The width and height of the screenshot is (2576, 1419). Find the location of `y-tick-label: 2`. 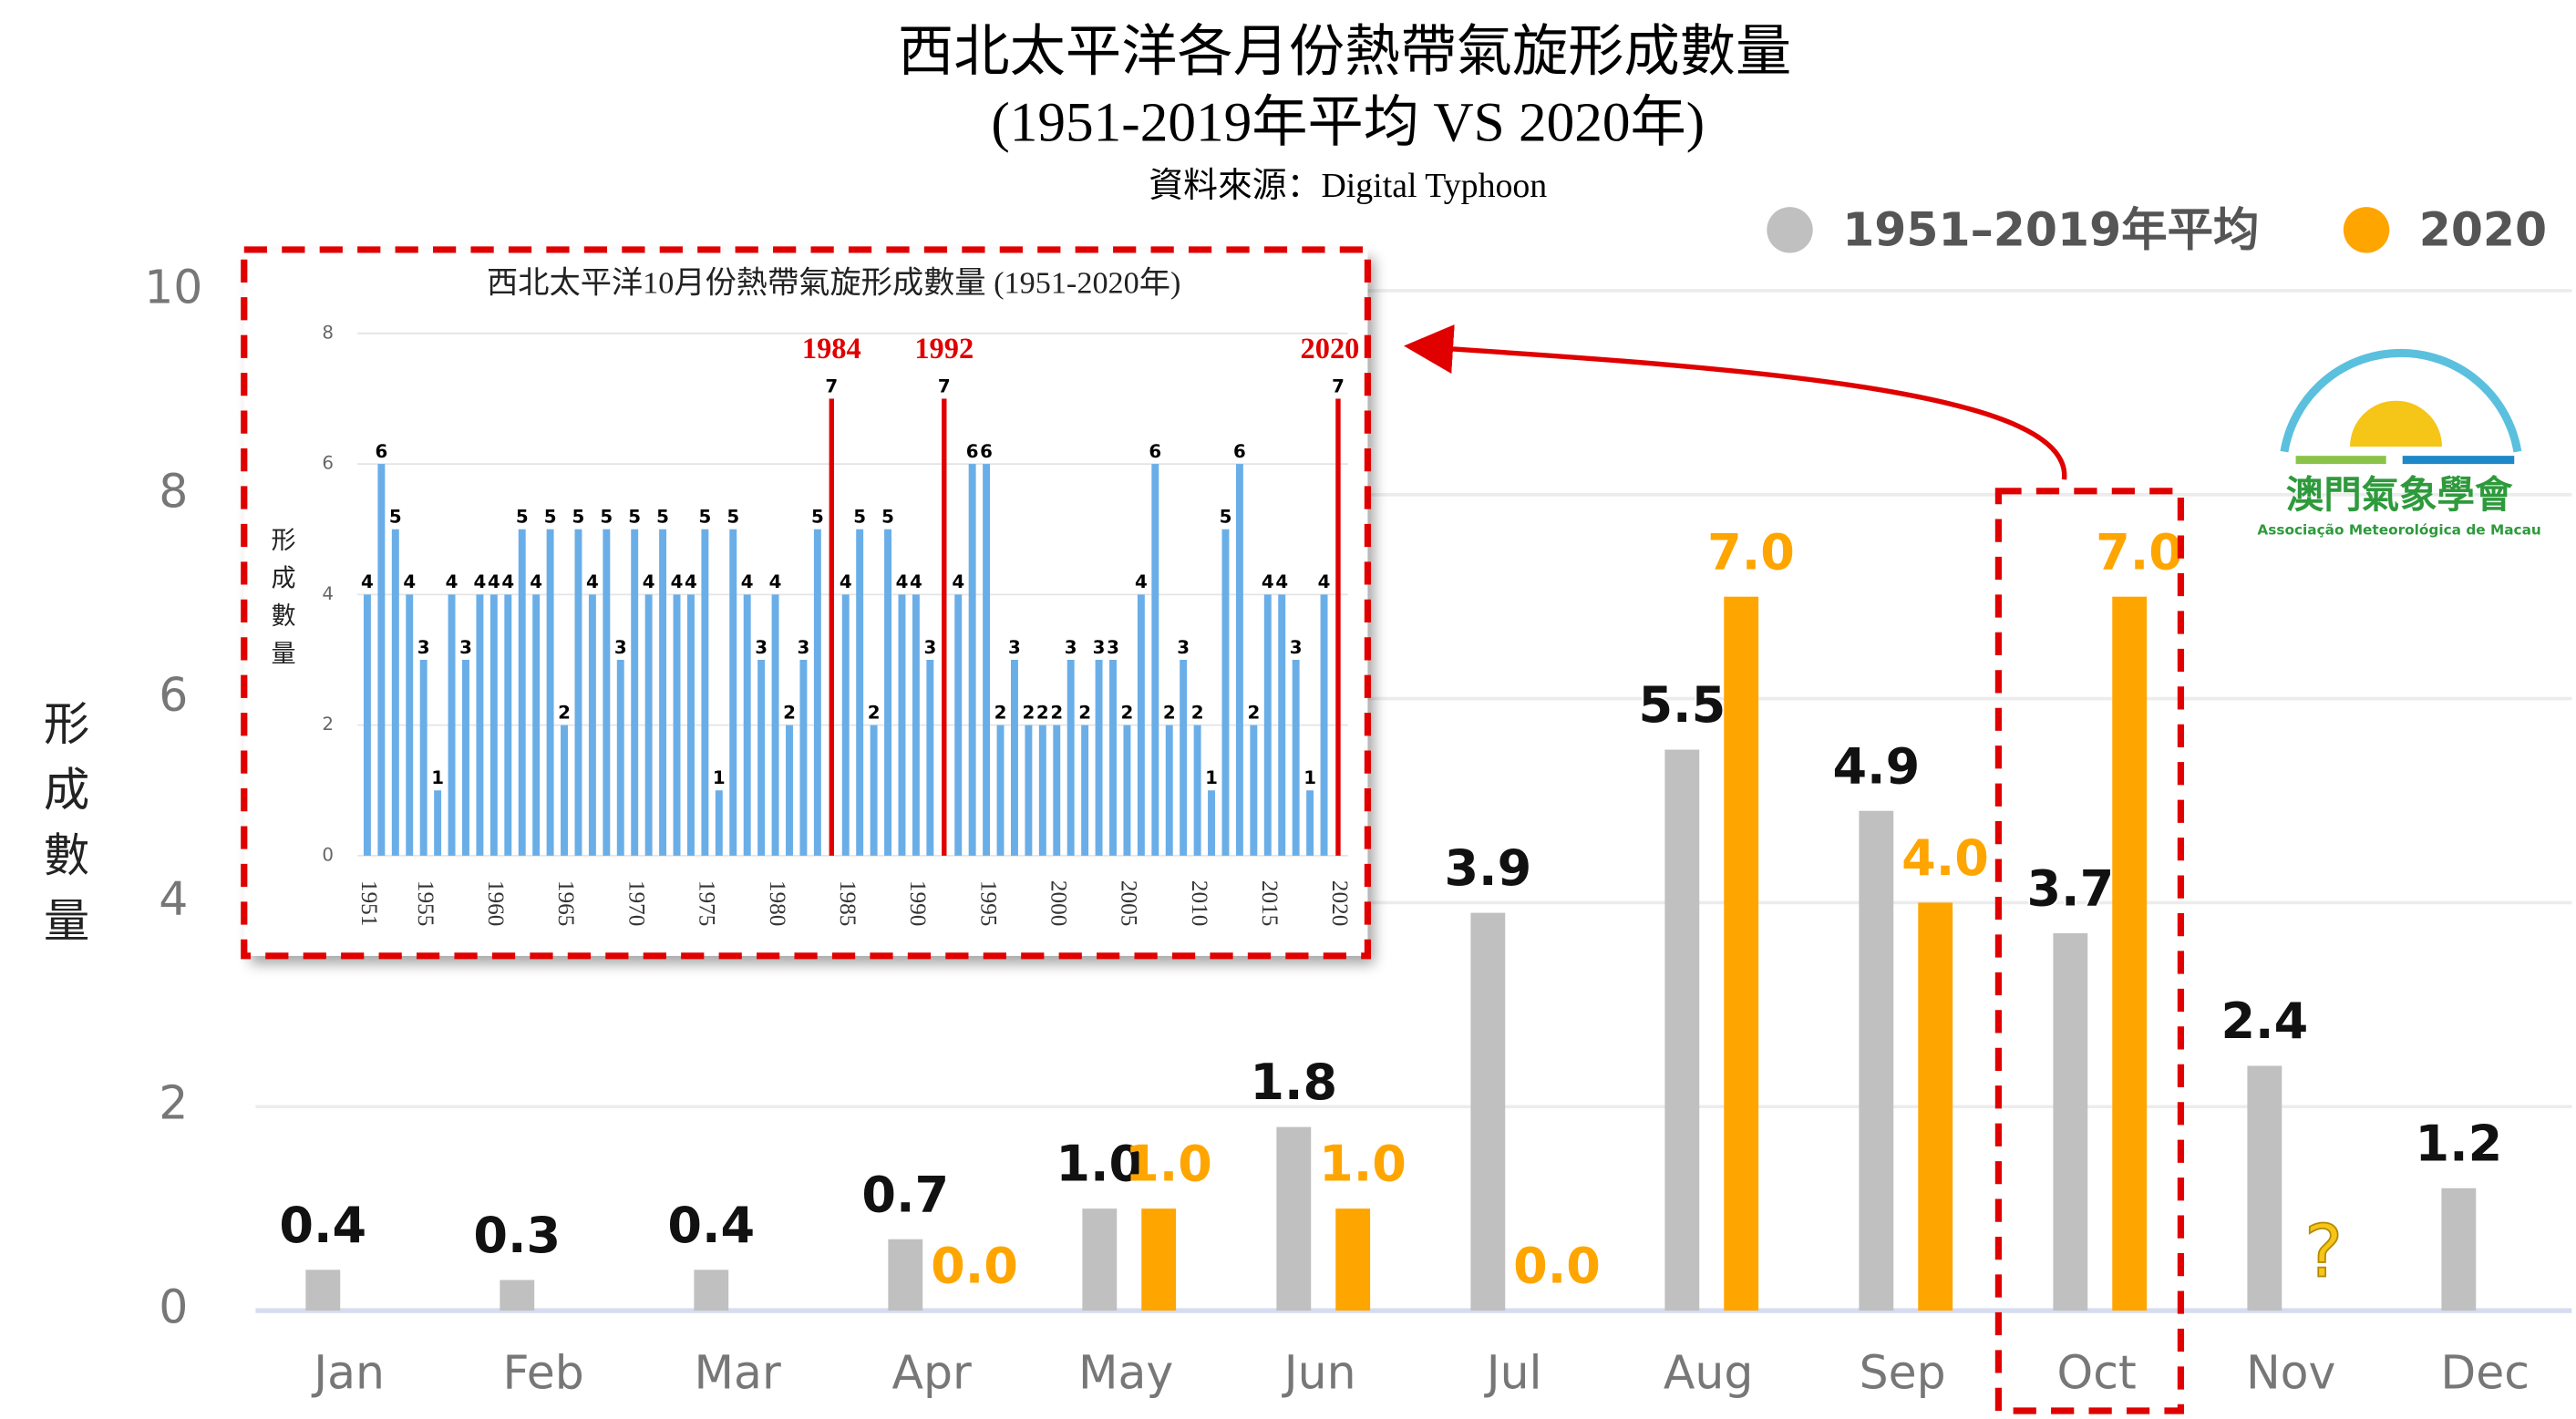

y-tick-label: 2 is located at coordinates (328, 724).